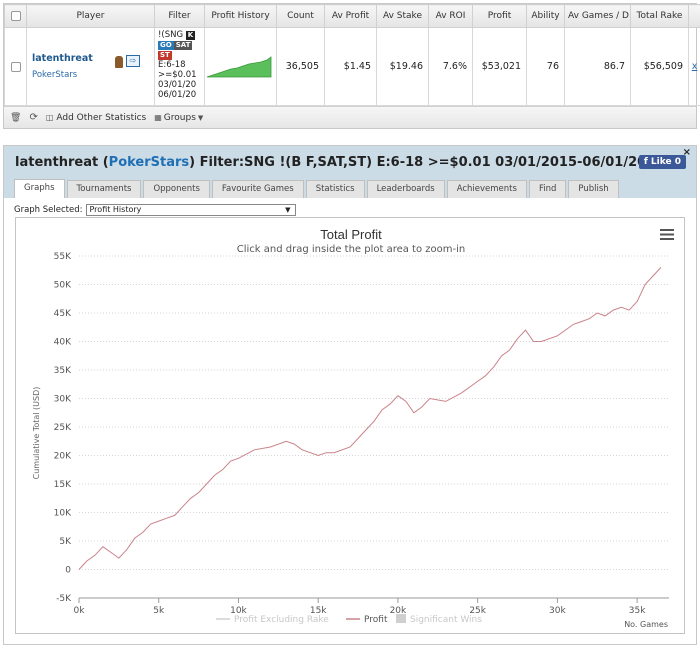 The width and height of the screenshot is (700, 650). What do you see at coordinates (659, 66) in the screenshot?
I see `total-rake-cell: $56,509` at bounding box center [659, 66].